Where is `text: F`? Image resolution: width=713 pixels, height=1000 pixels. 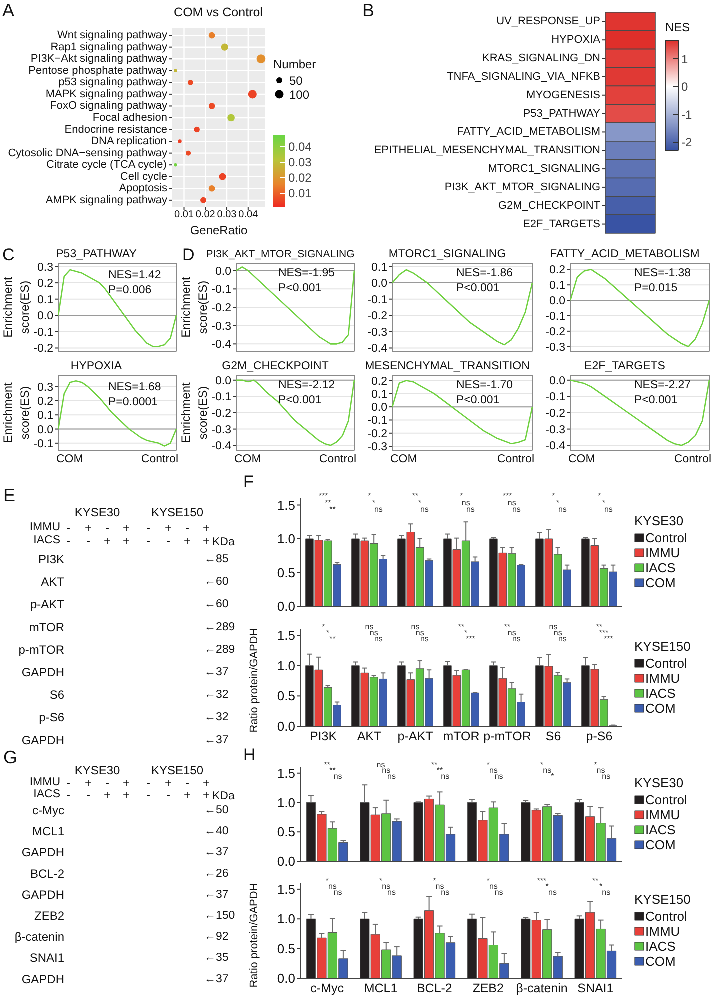
text: F is located at coordinates (249, 482).